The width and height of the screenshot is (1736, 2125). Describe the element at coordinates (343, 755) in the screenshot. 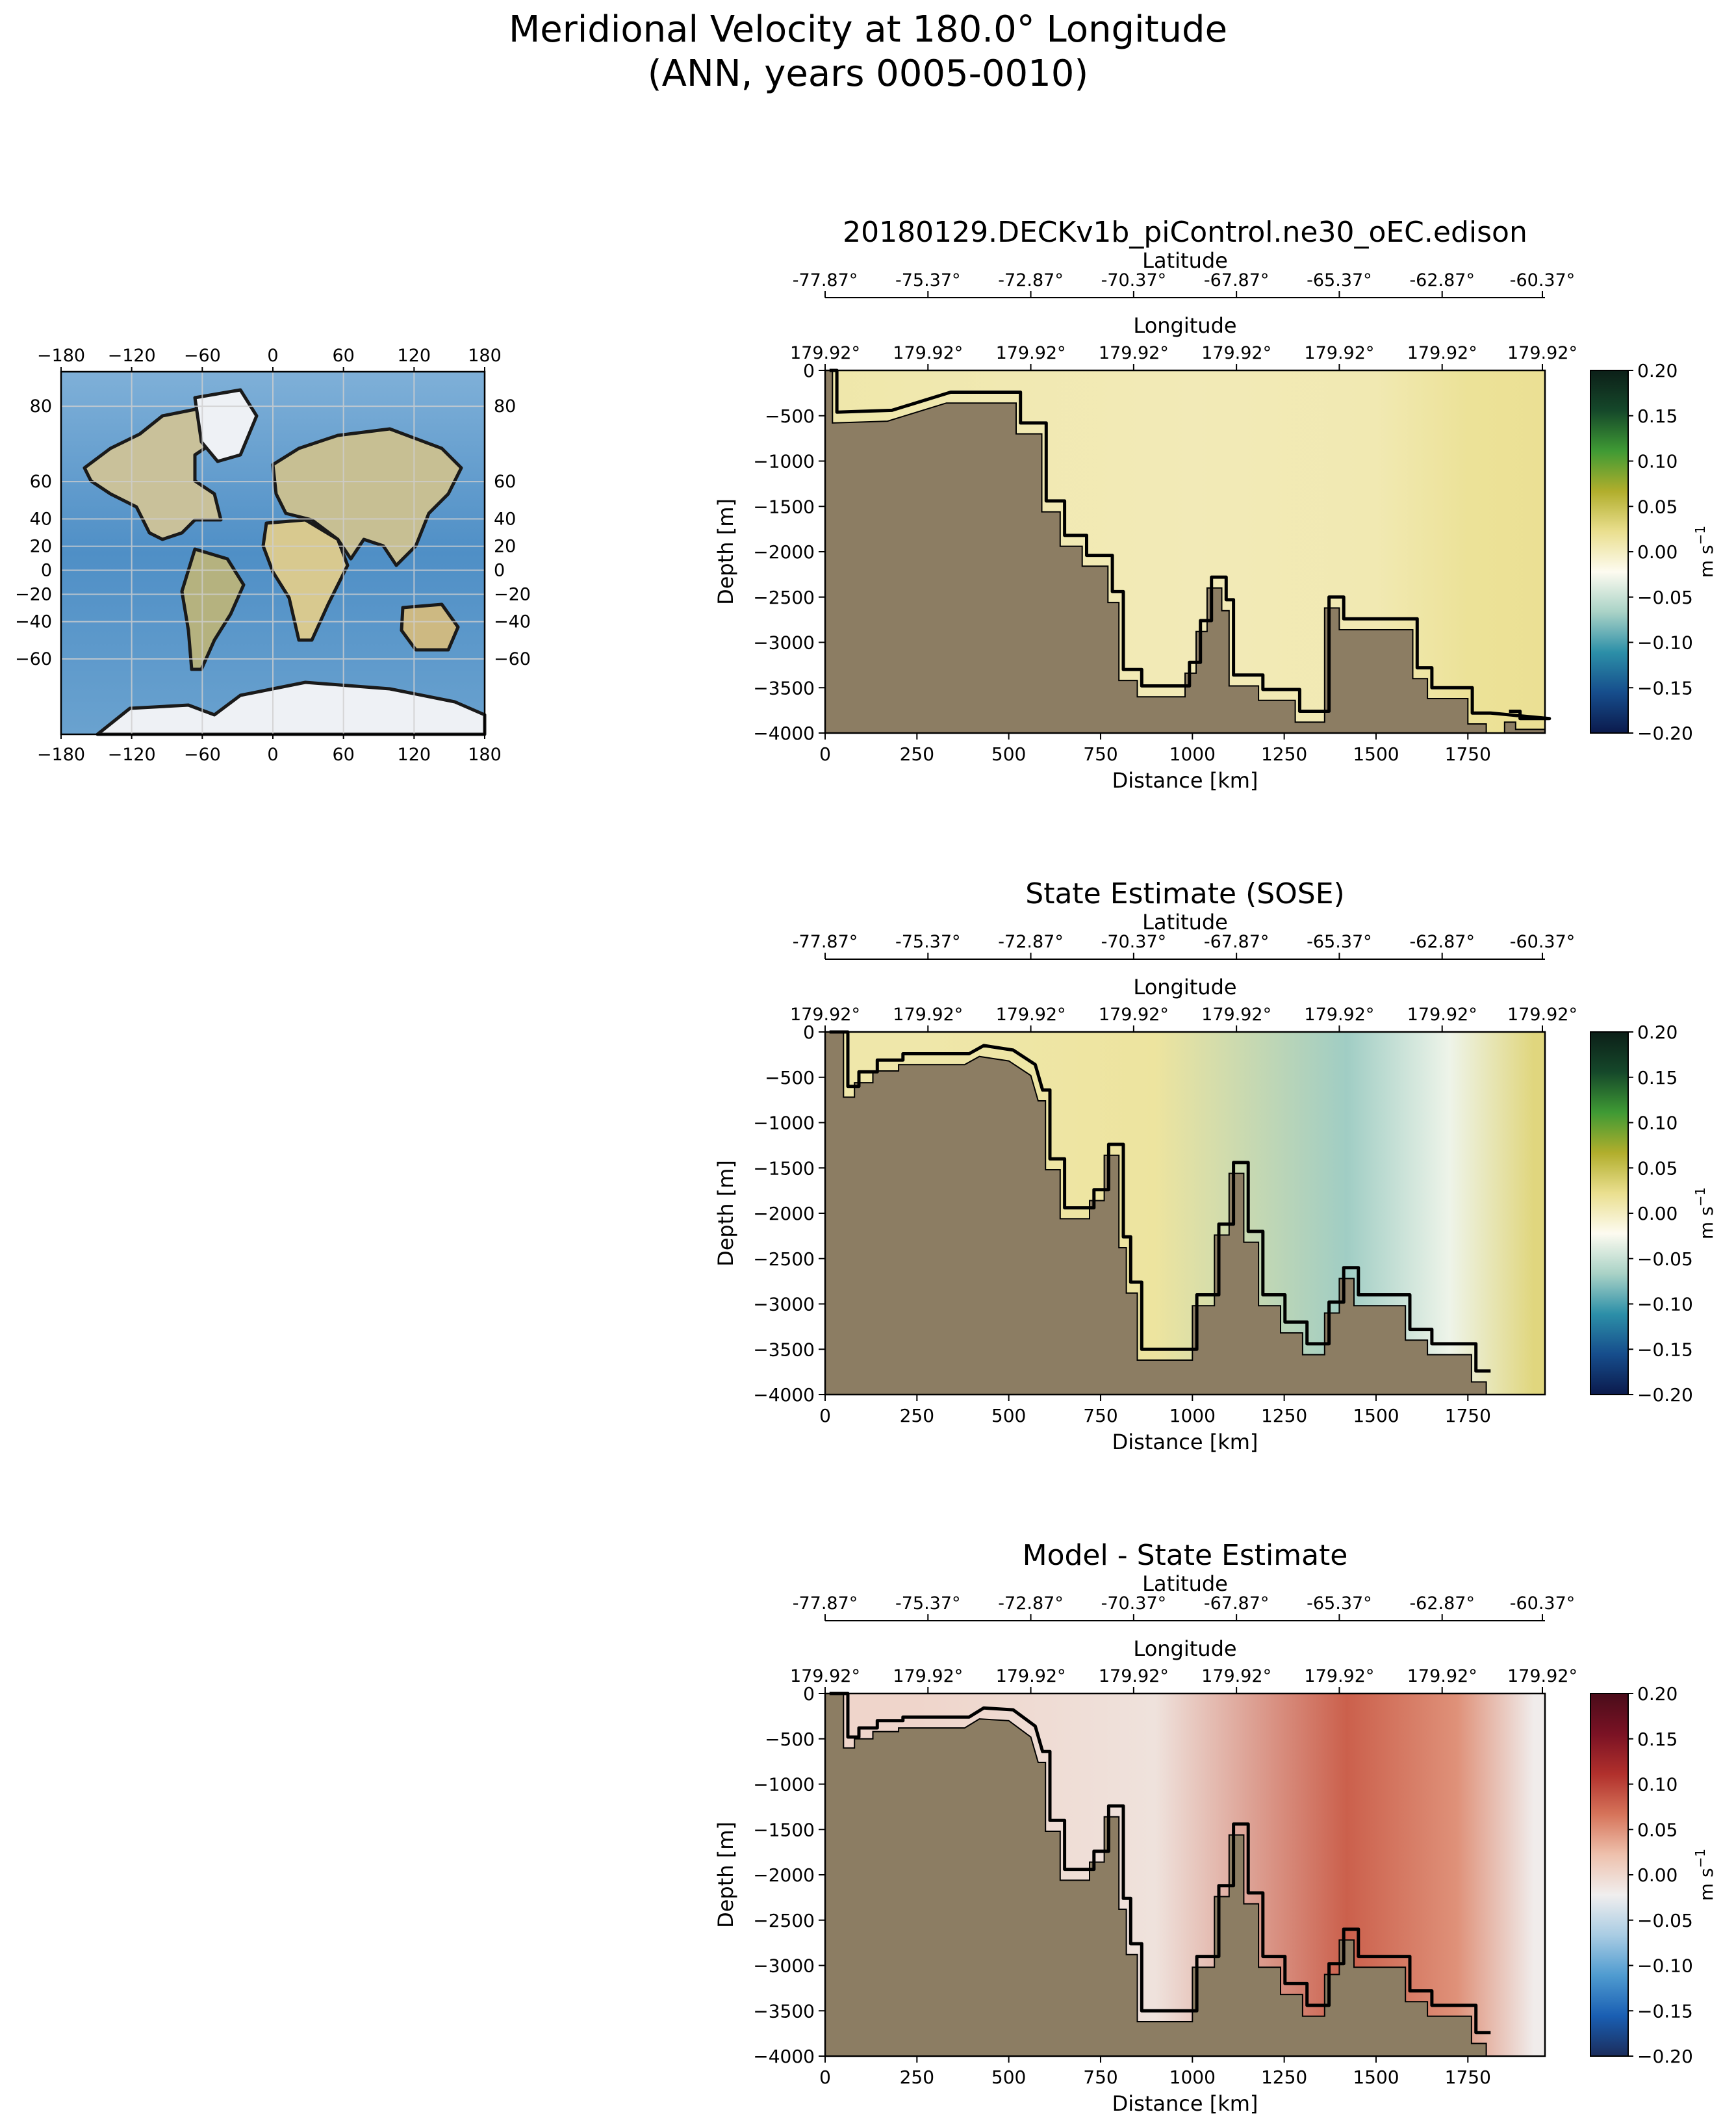

I see `map-lon-tick-bottom: 60` at that location.